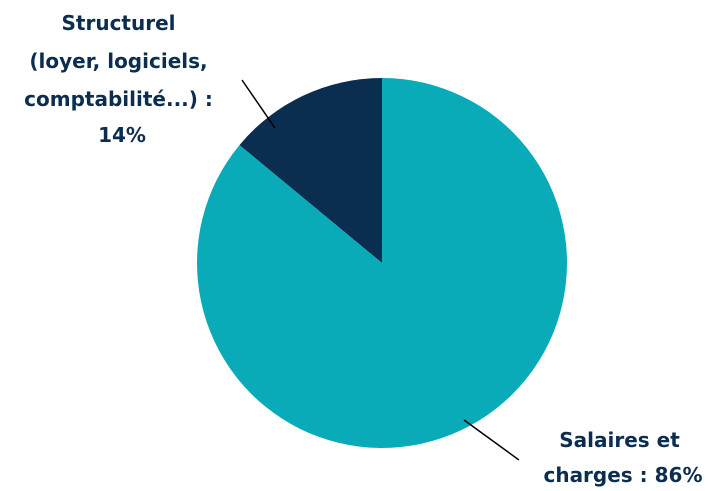  I want to click on slice-label-salaires: Salaires et charges : 86%, so click(622, 457).